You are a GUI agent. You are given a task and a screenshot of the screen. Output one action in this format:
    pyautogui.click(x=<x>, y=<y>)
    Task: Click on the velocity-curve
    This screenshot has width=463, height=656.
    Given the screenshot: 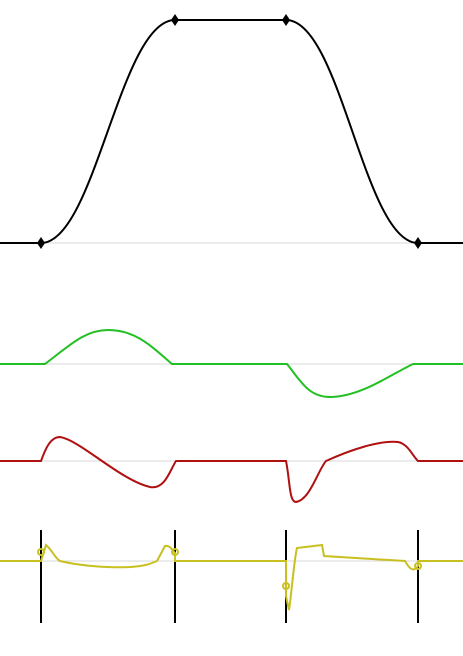 What is the action you would take?
    pyautogui.click(x=231, y=363)
    